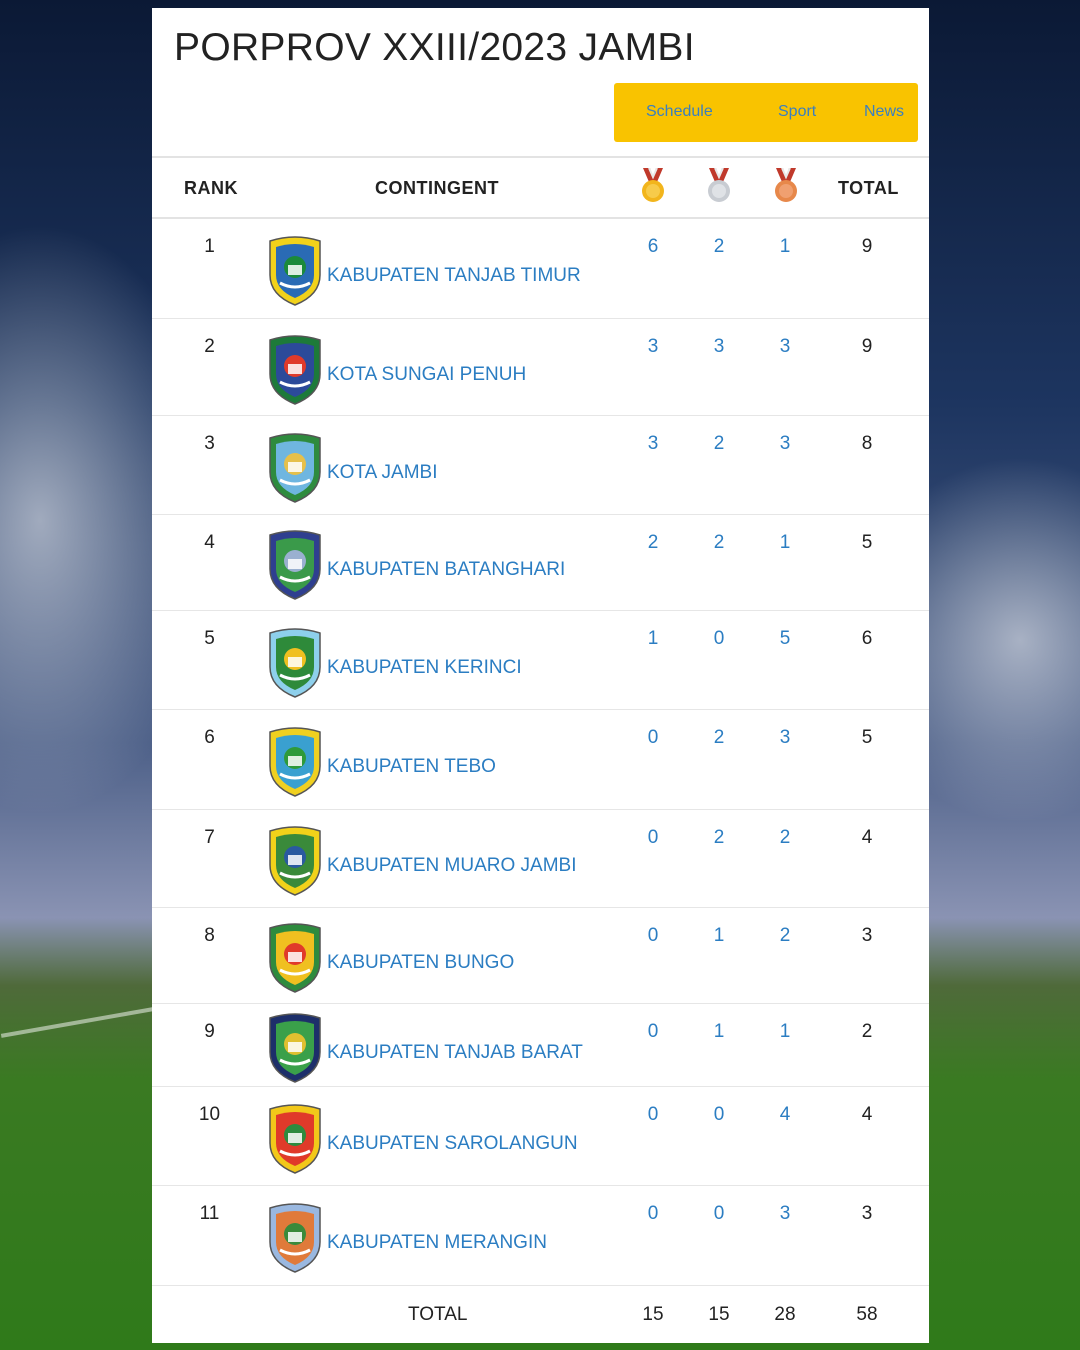 The width and height of the screenshot is (1080, 1350). I want to click on rank-cell: 3, so click(209, 443).